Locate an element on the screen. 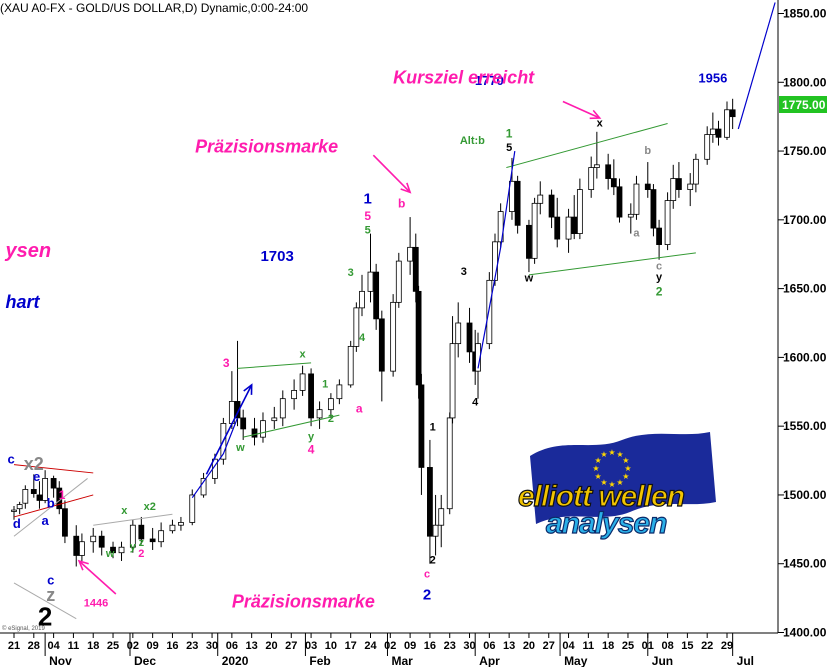  wave-label: 3 is located at coordinates (351, 273).